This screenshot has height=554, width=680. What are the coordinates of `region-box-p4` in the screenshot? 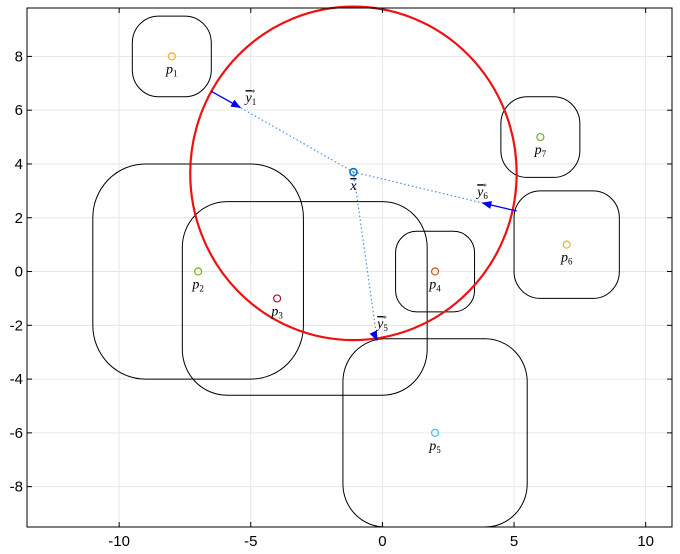 It's located at (435, 271).